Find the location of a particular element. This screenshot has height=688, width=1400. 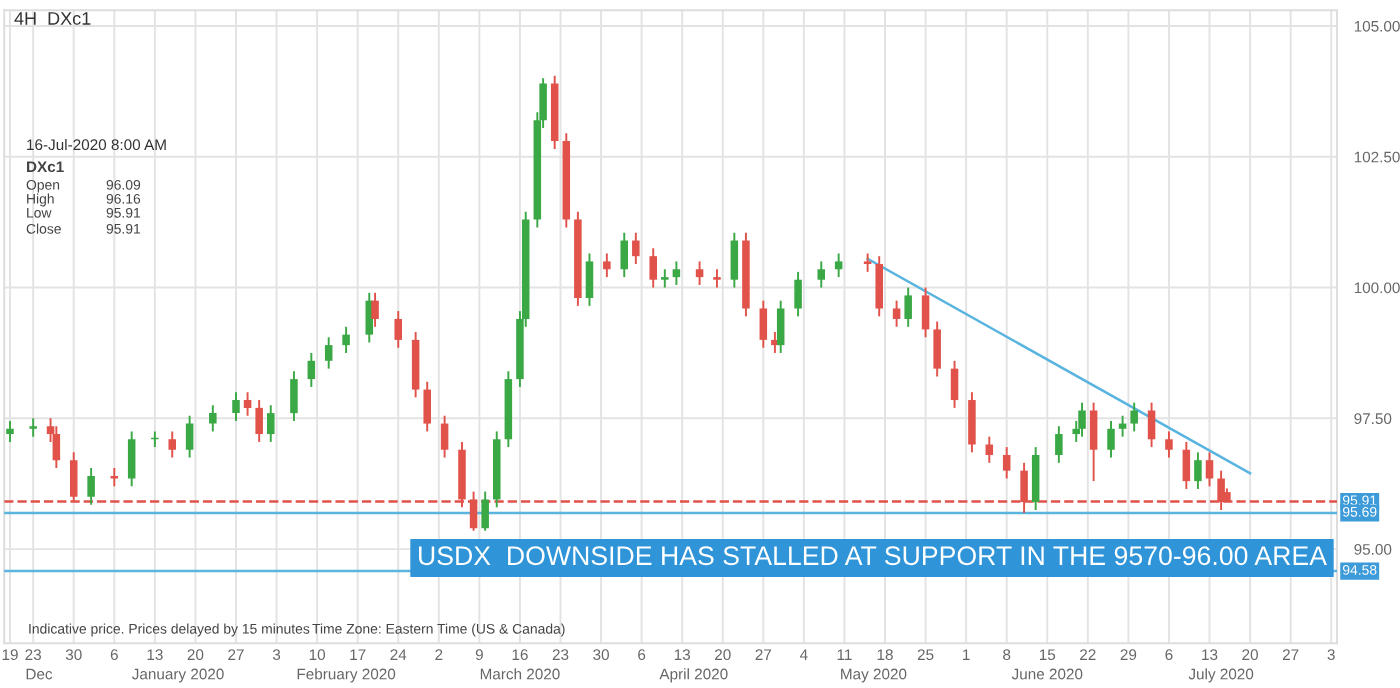

annotation: USDX DOWNSIDE HAS STALLED AT SUPPORT IN THE 9570-96.00 AREA is located at coordinates (873, 556).